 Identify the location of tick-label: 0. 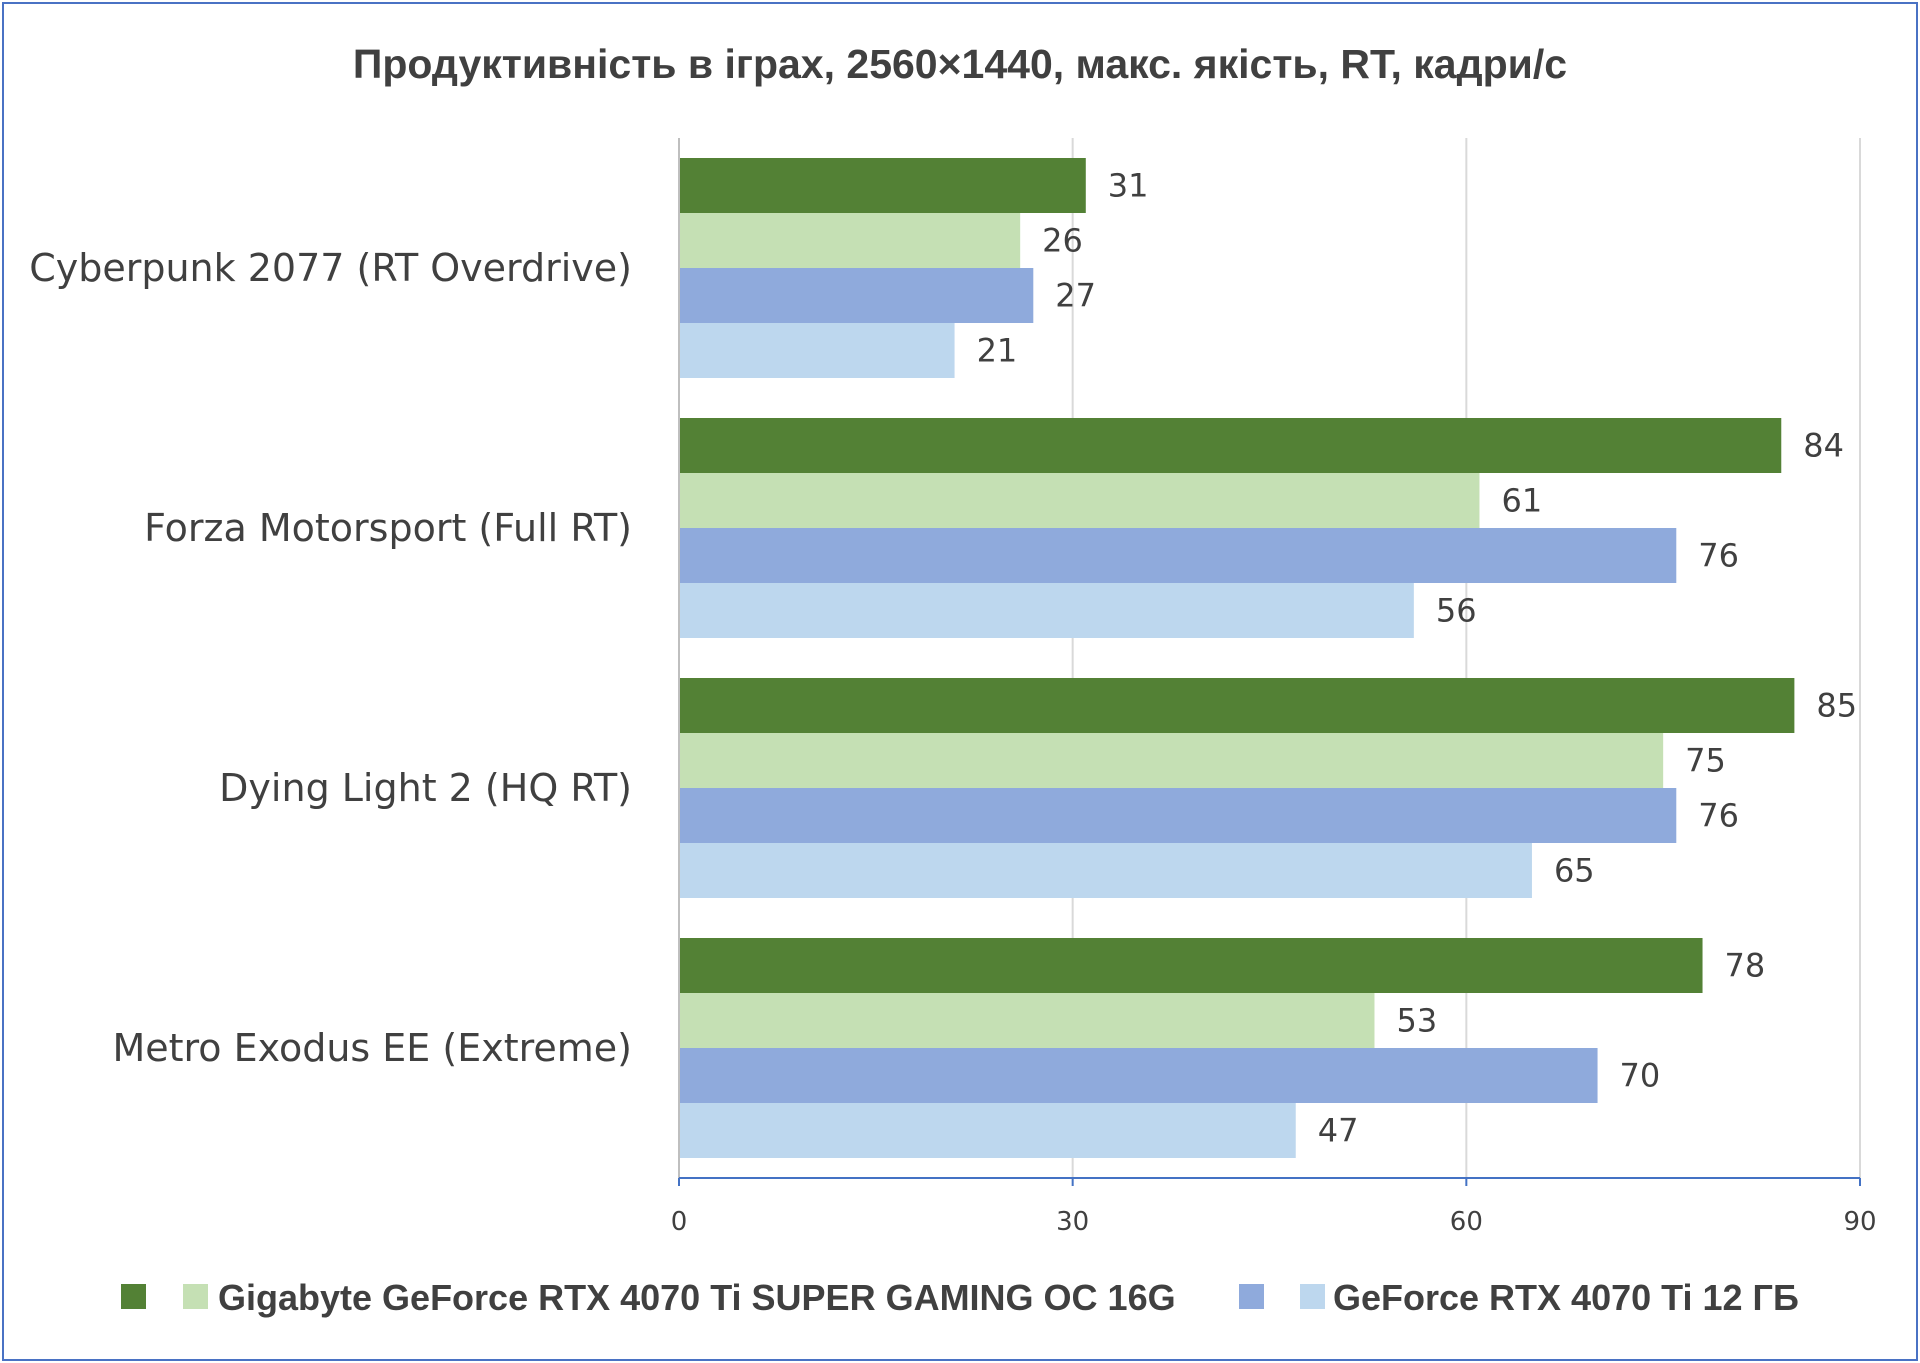
(679, 1222).